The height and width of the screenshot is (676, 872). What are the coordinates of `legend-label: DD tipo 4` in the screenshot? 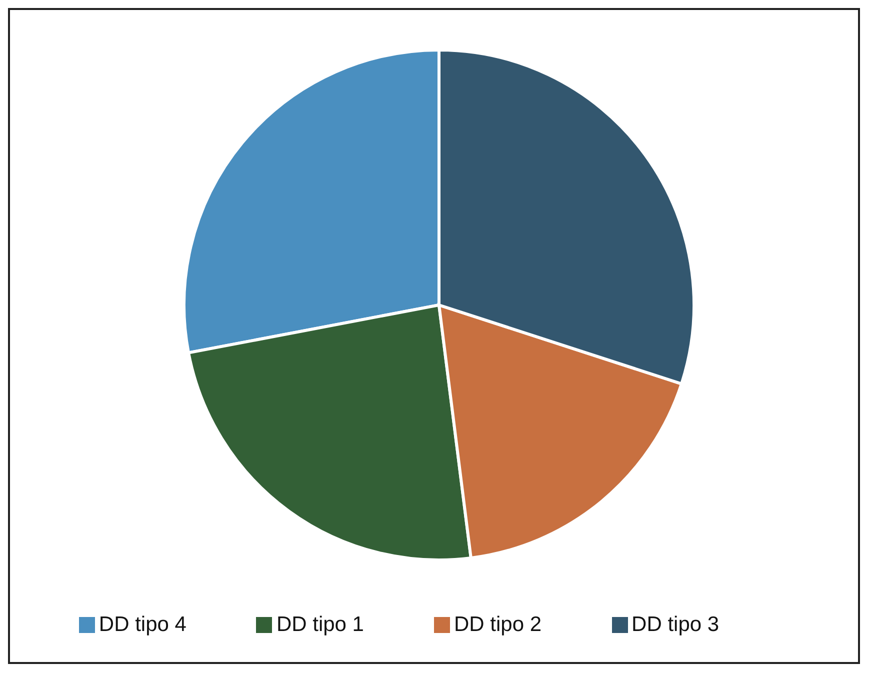 It's located at (142, 624).